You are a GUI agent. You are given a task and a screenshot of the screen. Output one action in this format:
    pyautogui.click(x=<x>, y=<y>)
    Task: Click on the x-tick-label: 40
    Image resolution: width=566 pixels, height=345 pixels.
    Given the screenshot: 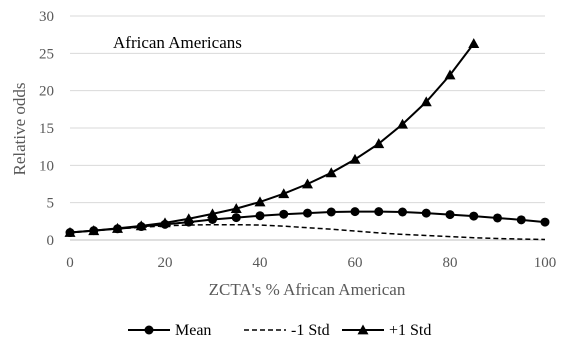 What is the action you would take?
    pyautogui.click(x=260, y=263)
    